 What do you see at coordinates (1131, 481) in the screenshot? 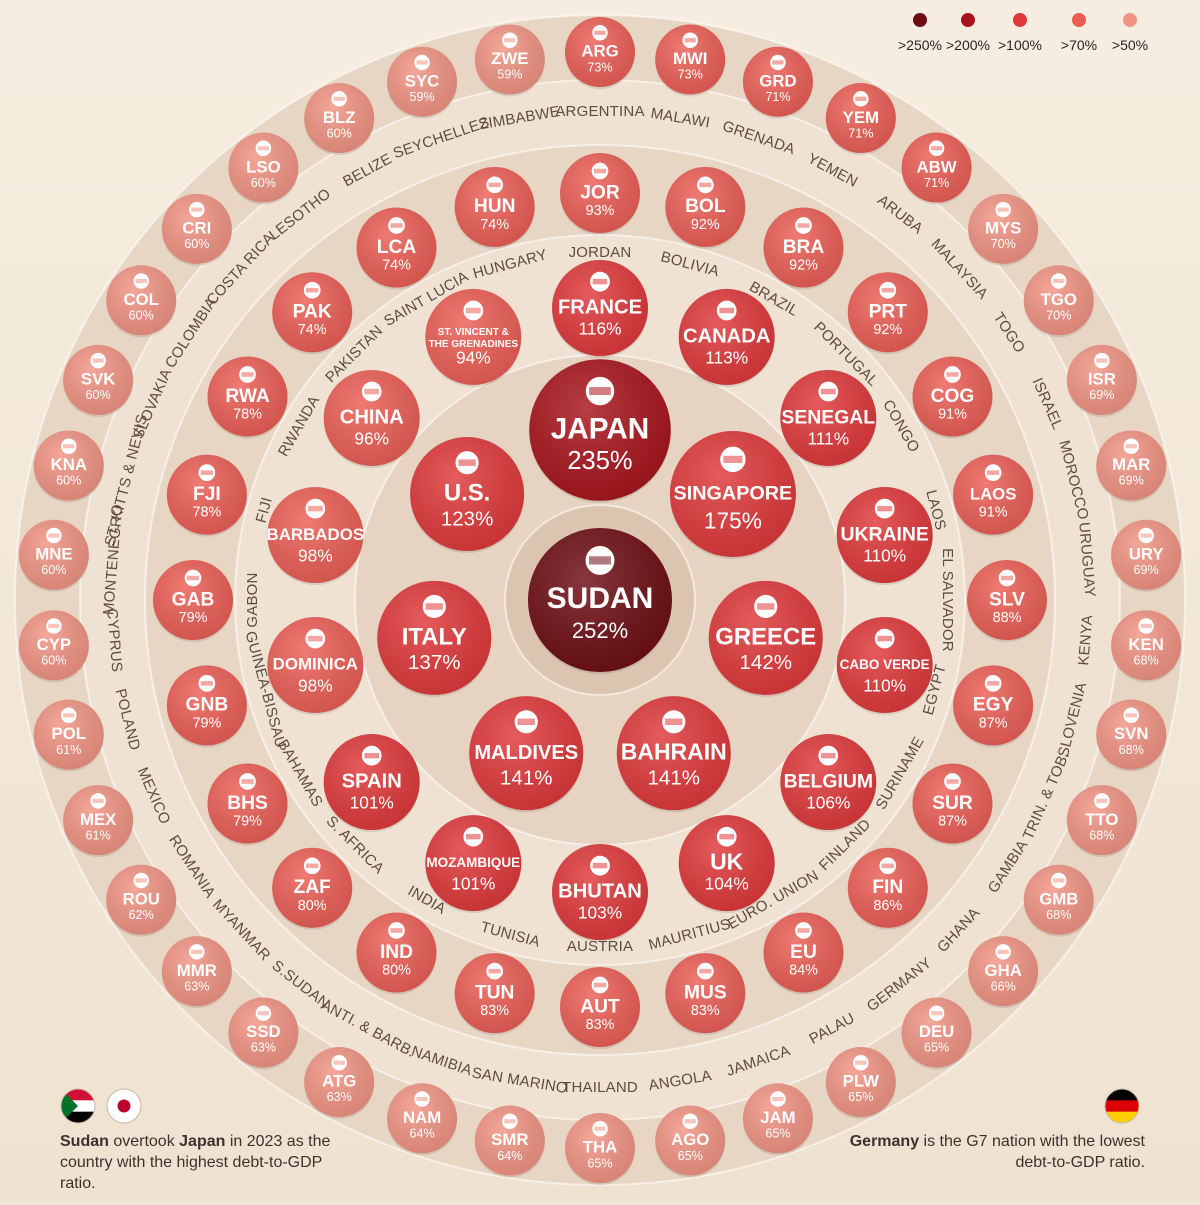
I see `bubble-value: 69%` at bounding box center [1131, 481].